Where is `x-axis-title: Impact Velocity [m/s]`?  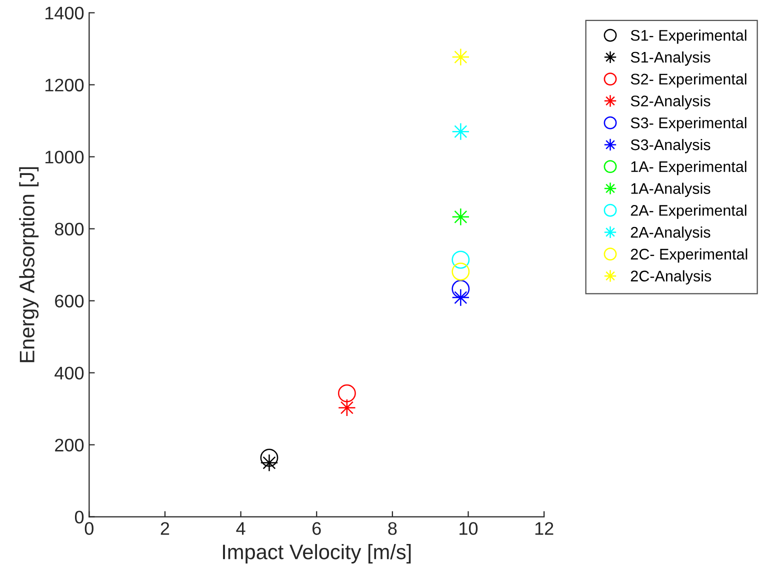
x-axis-title: Impact Velocity [m/s] is located at coordinates (317, 554).